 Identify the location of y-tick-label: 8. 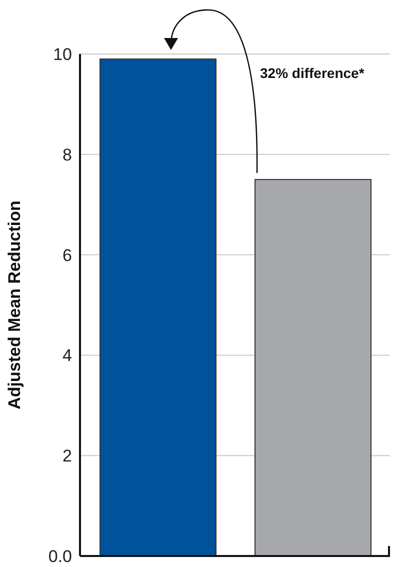
(67, 154).